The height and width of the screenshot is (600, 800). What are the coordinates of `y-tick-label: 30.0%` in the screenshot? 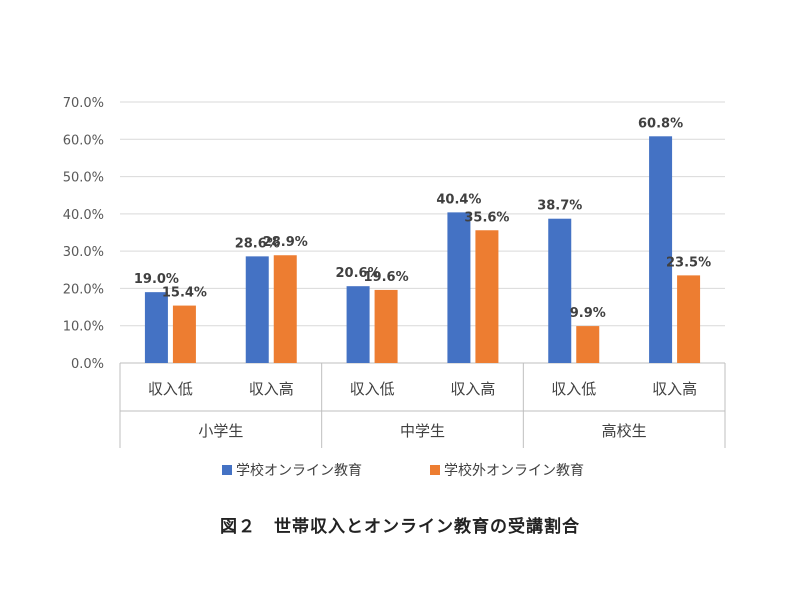 It's located at (83, 252).